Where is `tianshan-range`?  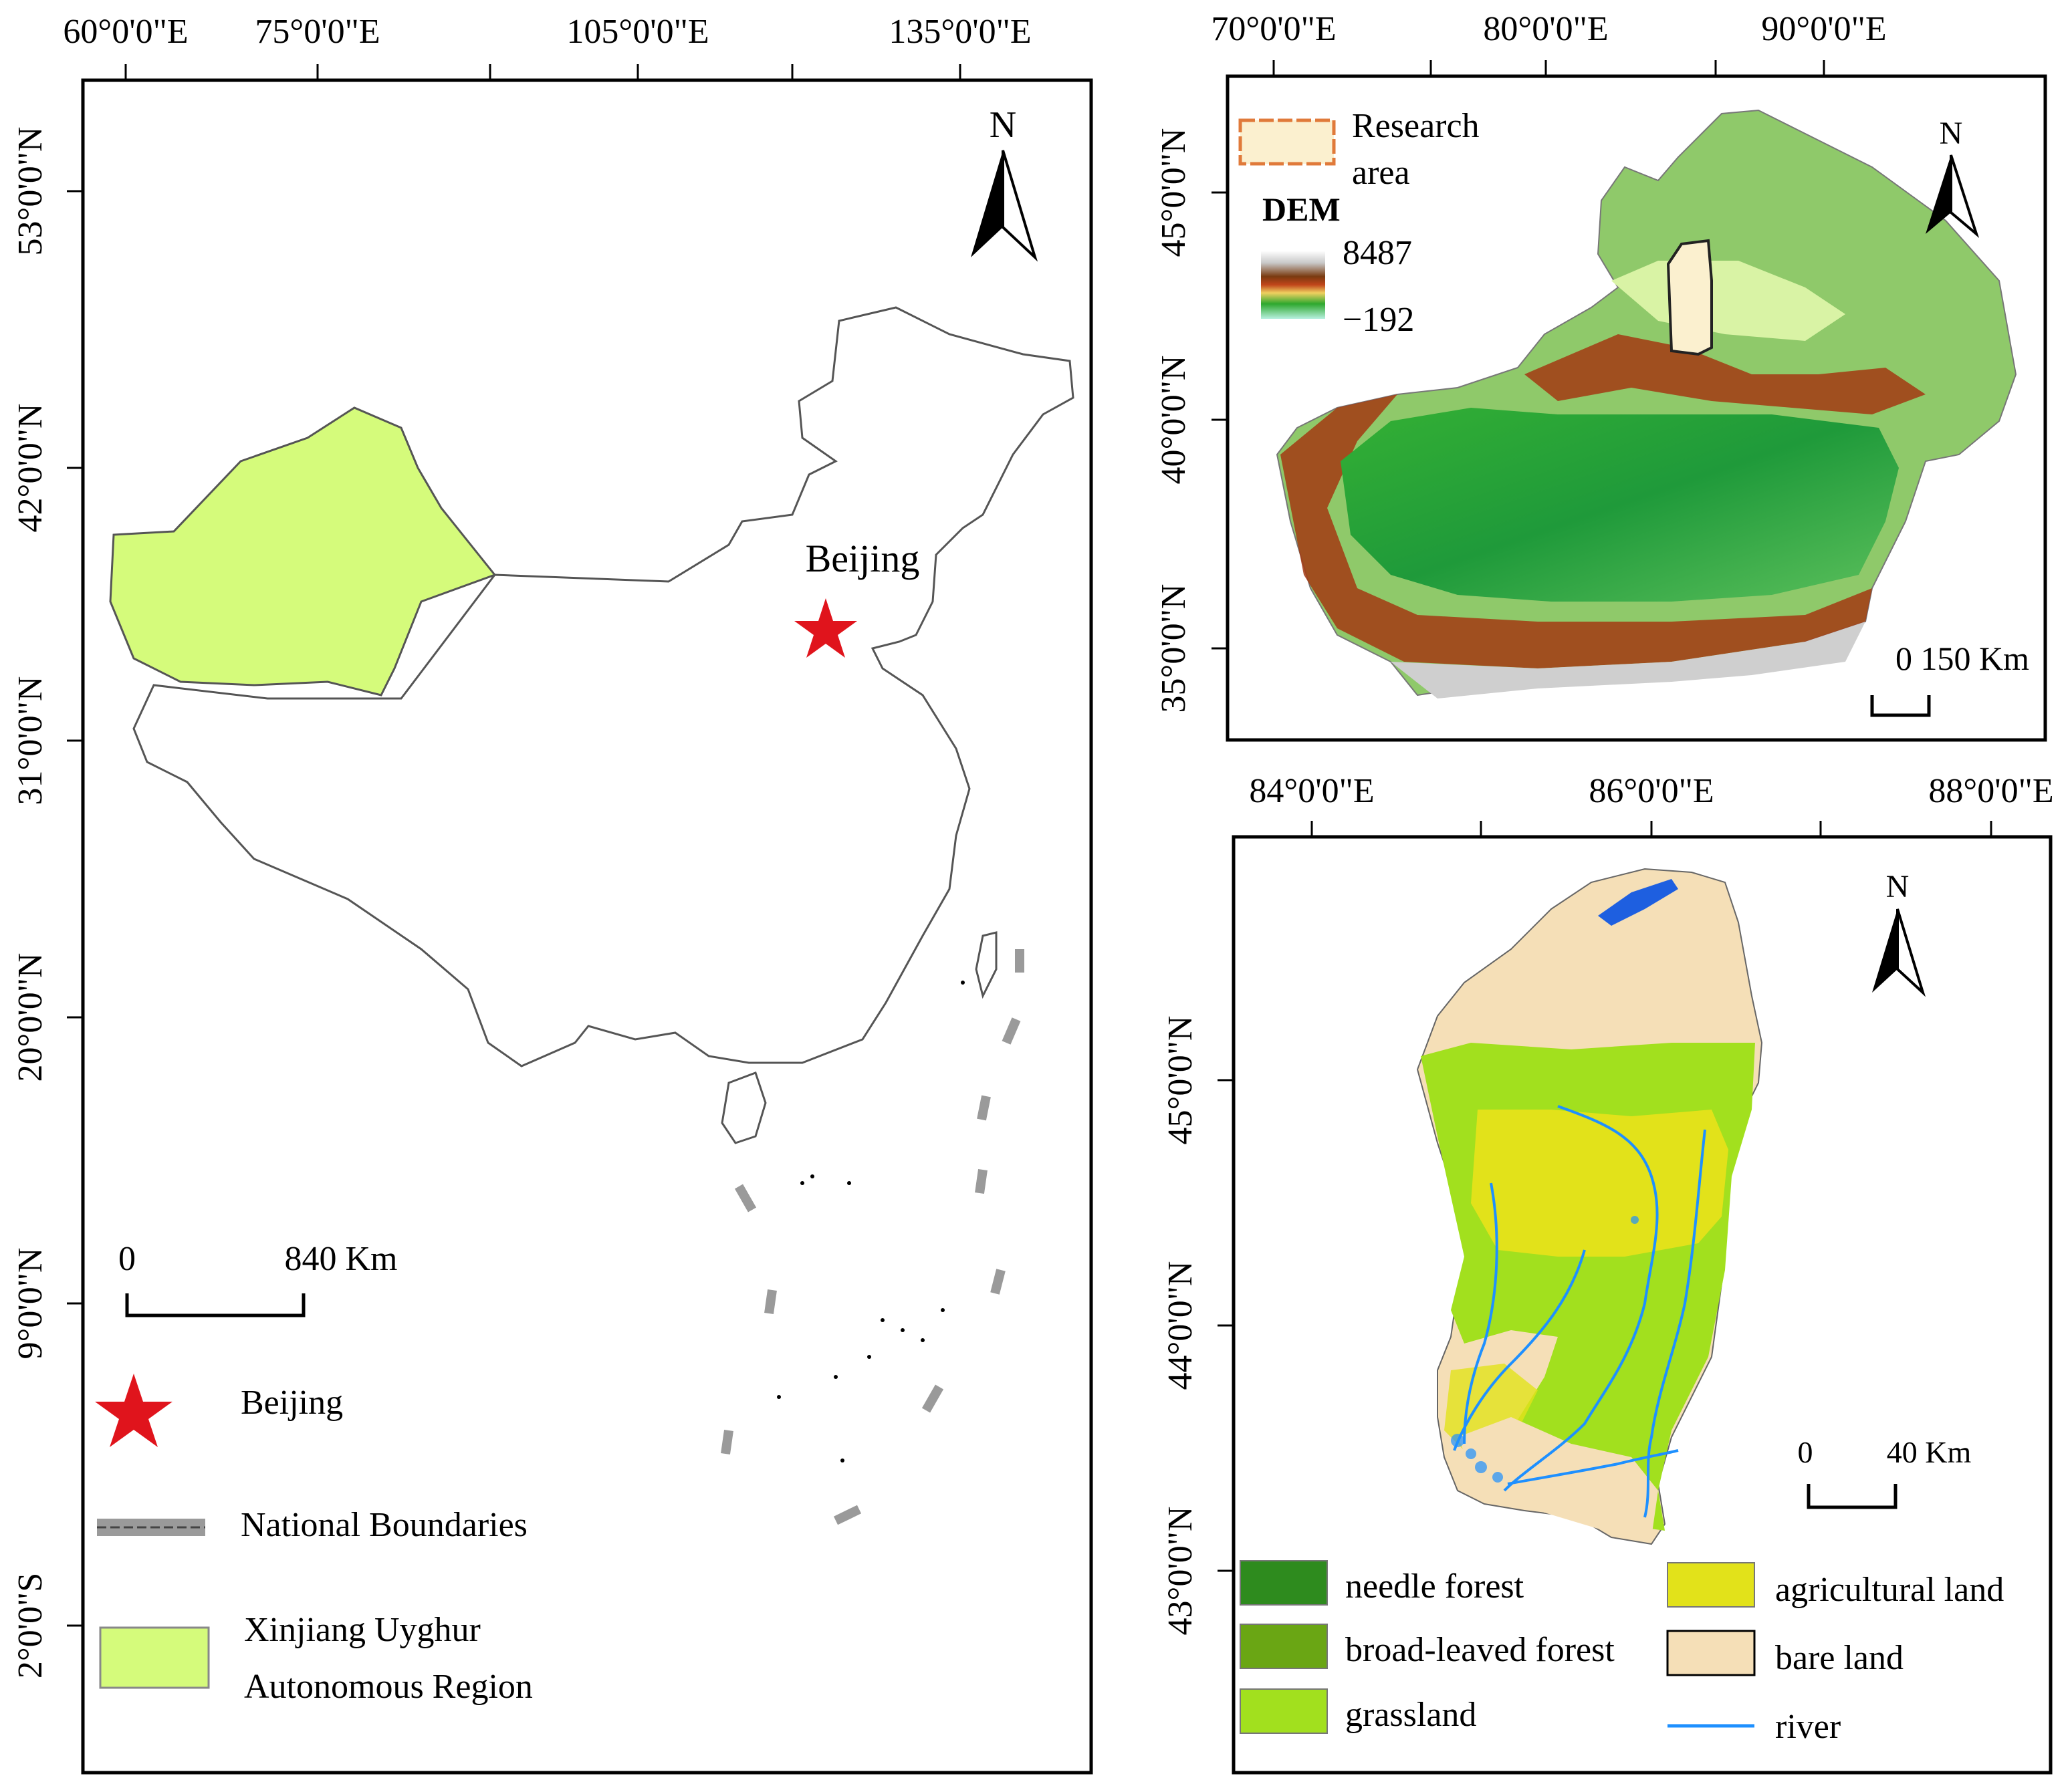 tianshan-range is located at coordinates (1725, 374).